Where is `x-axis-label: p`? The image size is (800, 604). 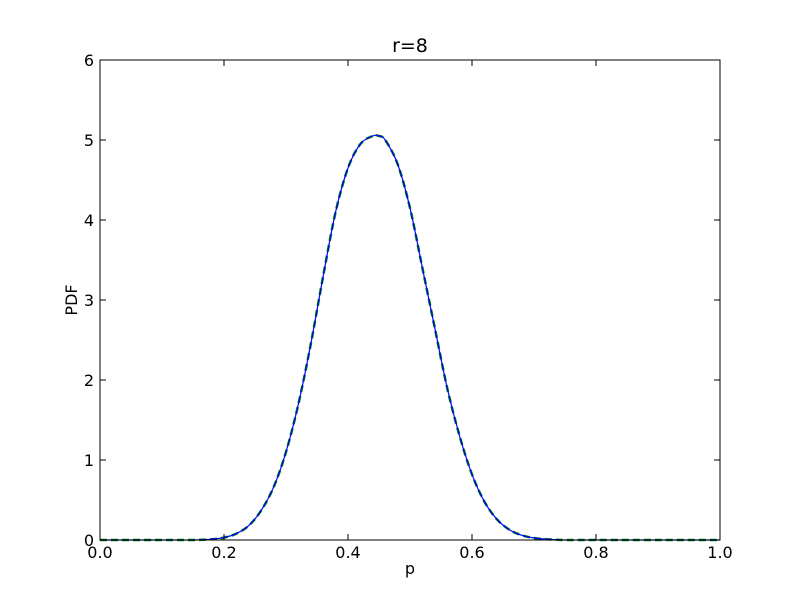 x-axis-label: p is located at coordinates (410, 568).